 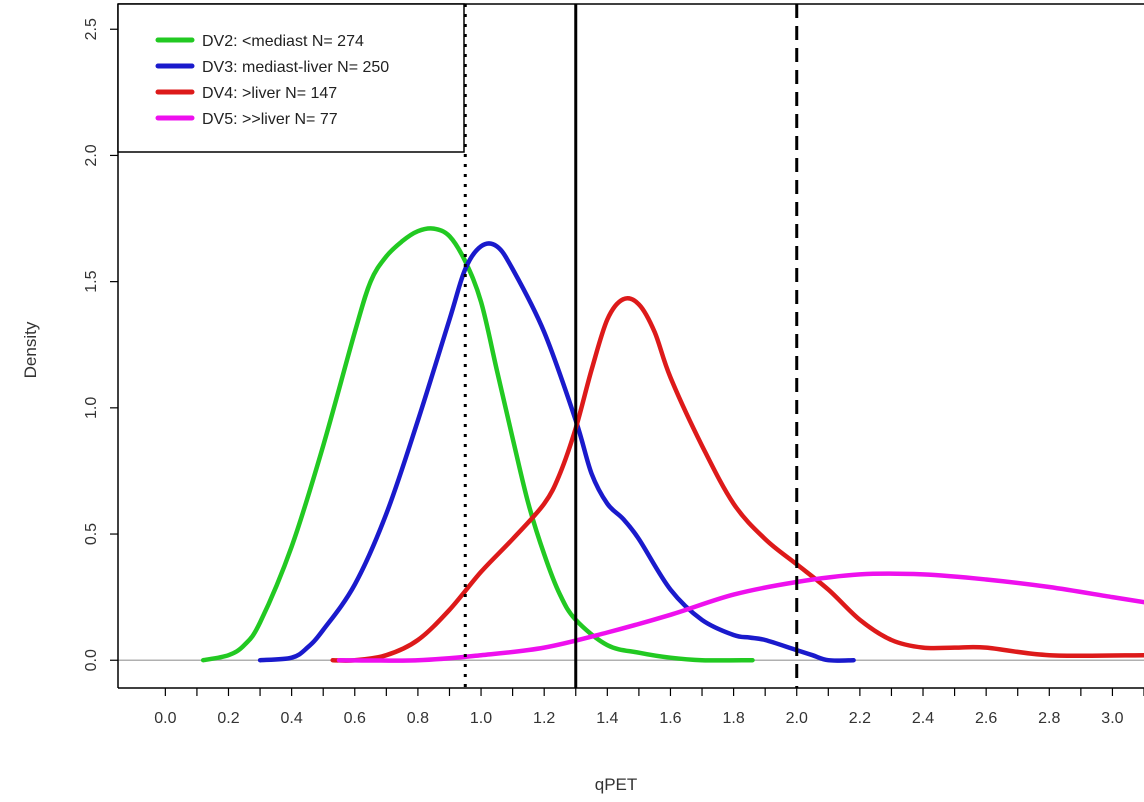 What do you see at coordinates (283, 41) in the screenshot?
I see `legend-entry-label: DV2: <mediast N= 274` at bounding box center [283, 41].